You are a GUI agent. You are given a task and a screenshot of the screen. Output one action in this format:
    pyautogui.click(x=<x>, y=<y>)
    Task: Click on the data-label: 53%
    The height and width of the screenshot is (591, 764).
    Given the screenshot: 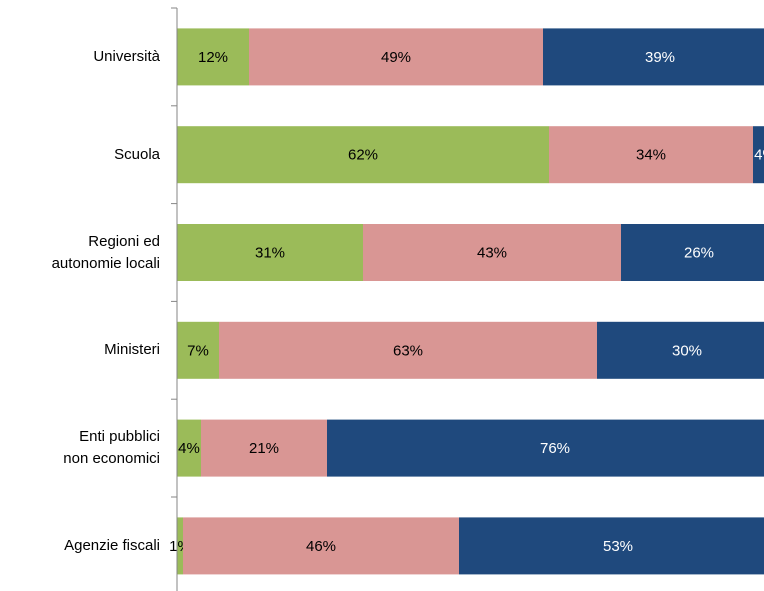 What is the action you would take?
    pyautogui.click(x=618, y=546)
    